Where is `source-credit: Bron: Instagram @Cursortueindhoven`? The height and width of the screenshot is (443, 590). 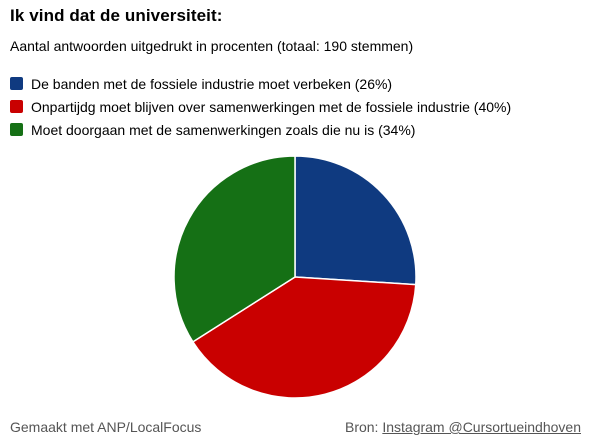 source-credit: Bron: Instagram @Cursortueindhoven is located at coordinates (463, 427).